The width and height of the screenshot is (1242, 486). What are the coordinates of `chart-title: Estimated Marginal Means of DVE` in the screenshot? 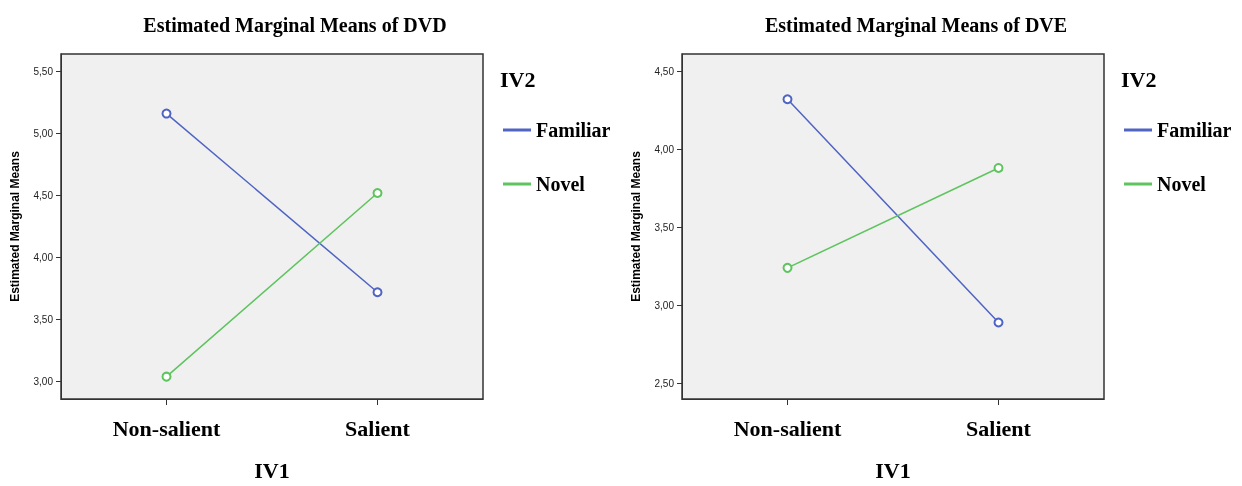 It's located at (916, 25).